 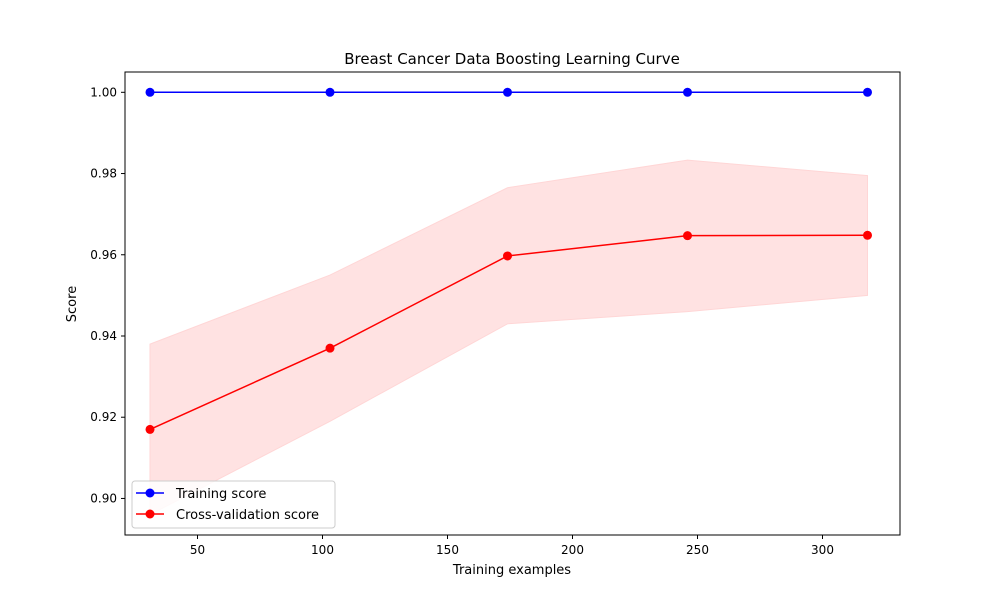 I want to click on legend-label-1: Cross-validation score, so click(x=247, y=515).